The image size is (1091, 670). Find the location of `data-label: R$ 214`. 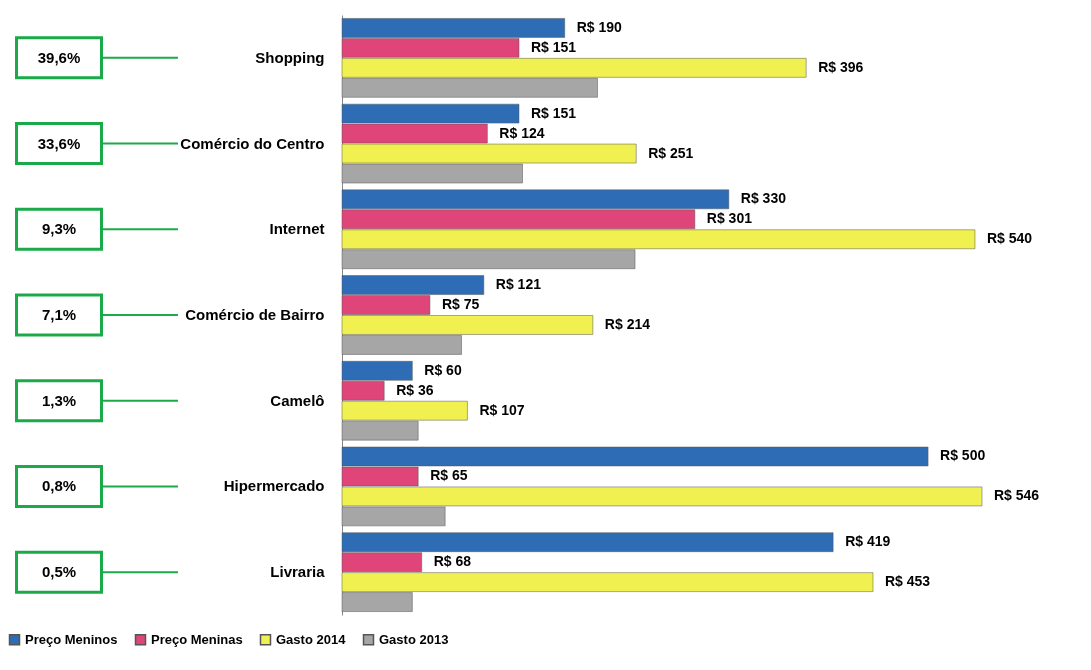

data-label: R$ 214 is located at coordinates (627, 323).